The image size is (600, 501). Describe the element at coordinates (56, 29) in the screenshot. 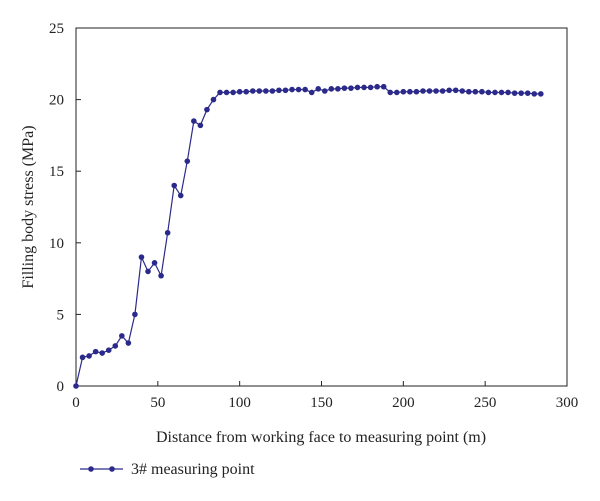

I see `y-tick-label: 25` at that location.